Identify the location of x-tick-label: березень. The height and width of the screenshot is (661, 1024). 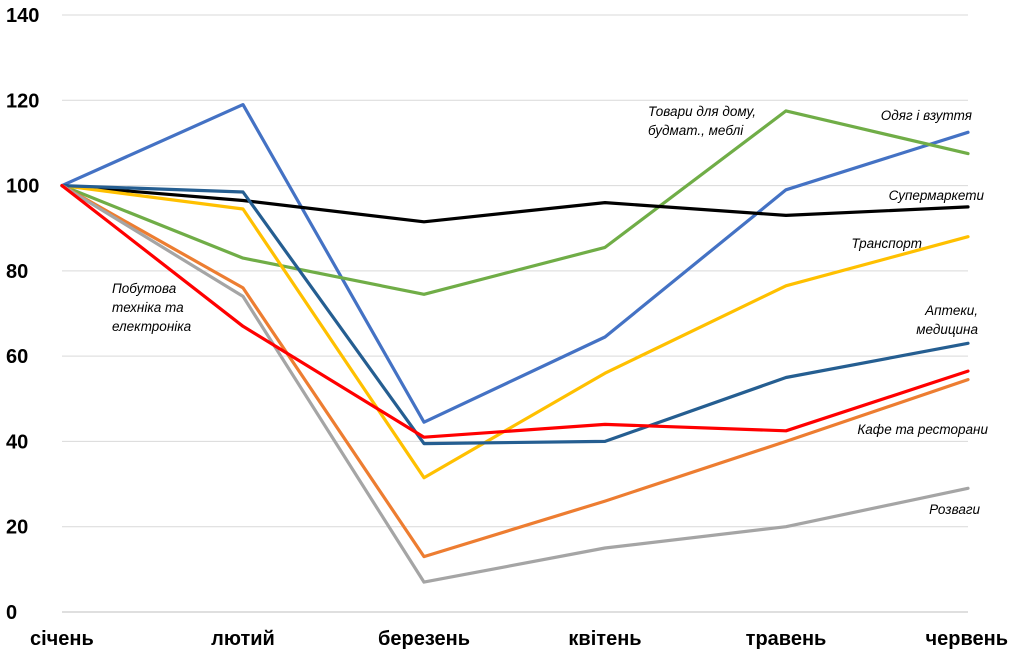
(424, 639).